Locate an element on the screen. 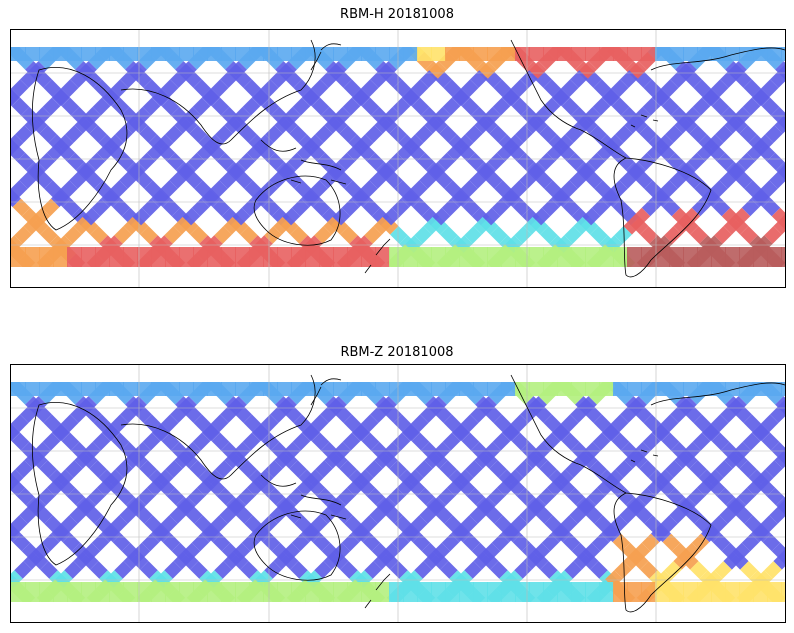 This screenshot has height=633, width=794. rbm-h-title: RBM-H 20181008 is located at coordinates (397, 14).